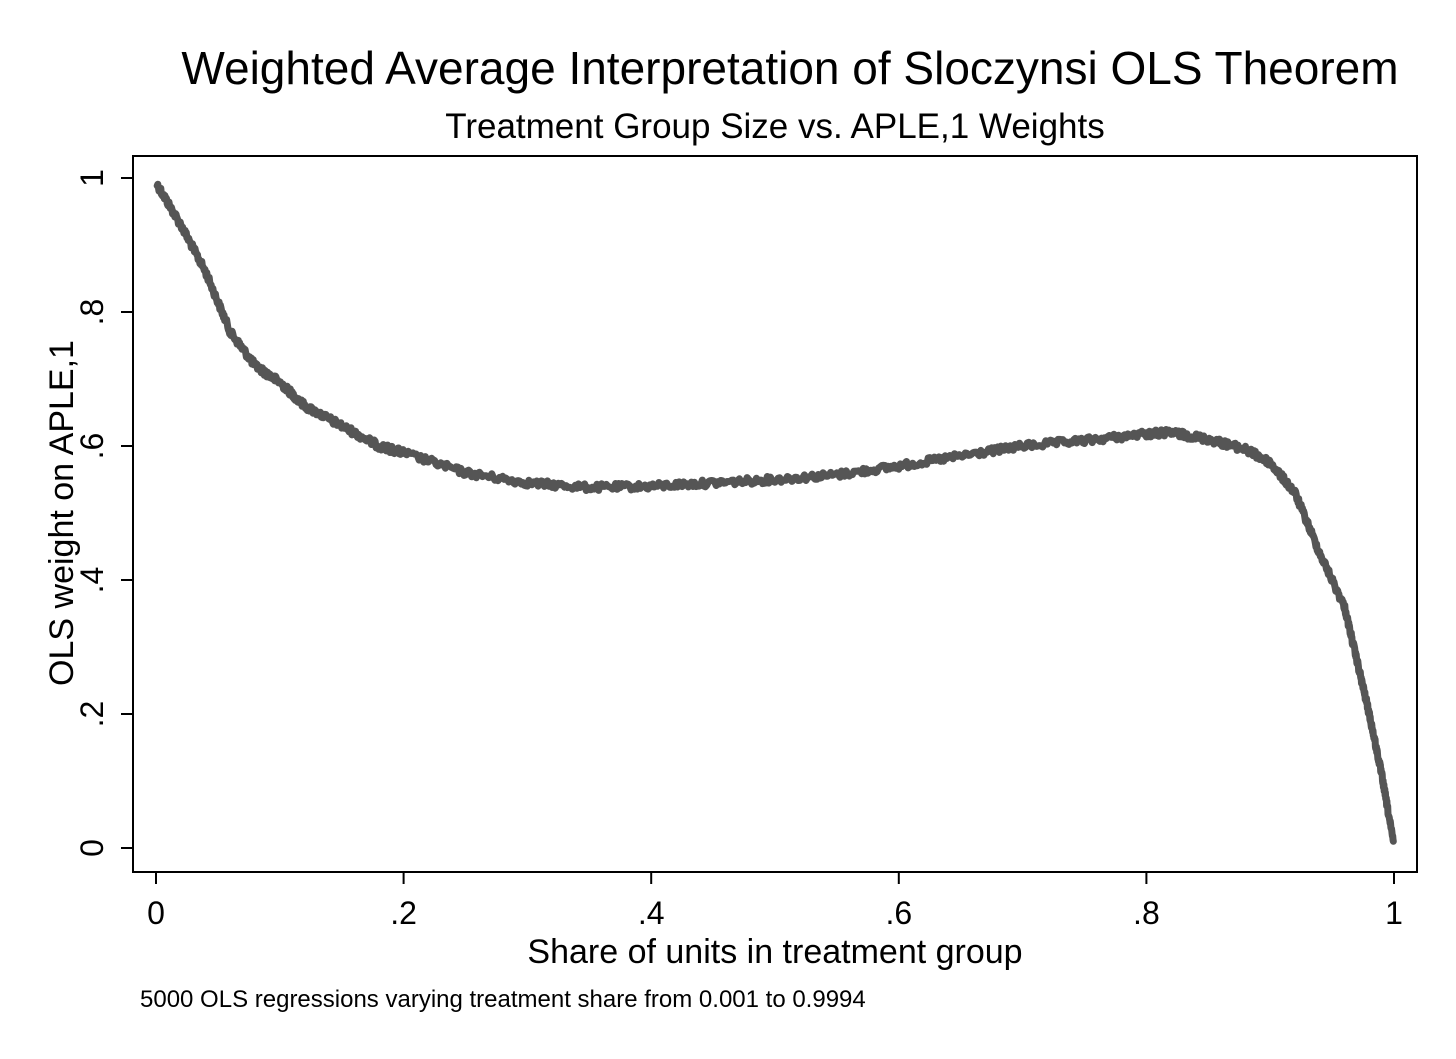 Image resolution: width=1456 pixels, height=1059 pixels. I want to click on x-tick-label: .2, so click(403, 913).